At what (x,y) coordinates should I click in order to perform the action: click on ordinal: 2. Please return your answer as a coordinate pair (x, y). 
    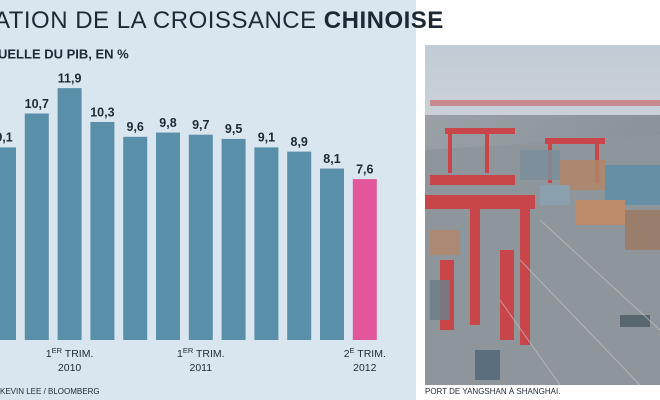
    Looking at the image, I should click on (347, 354).